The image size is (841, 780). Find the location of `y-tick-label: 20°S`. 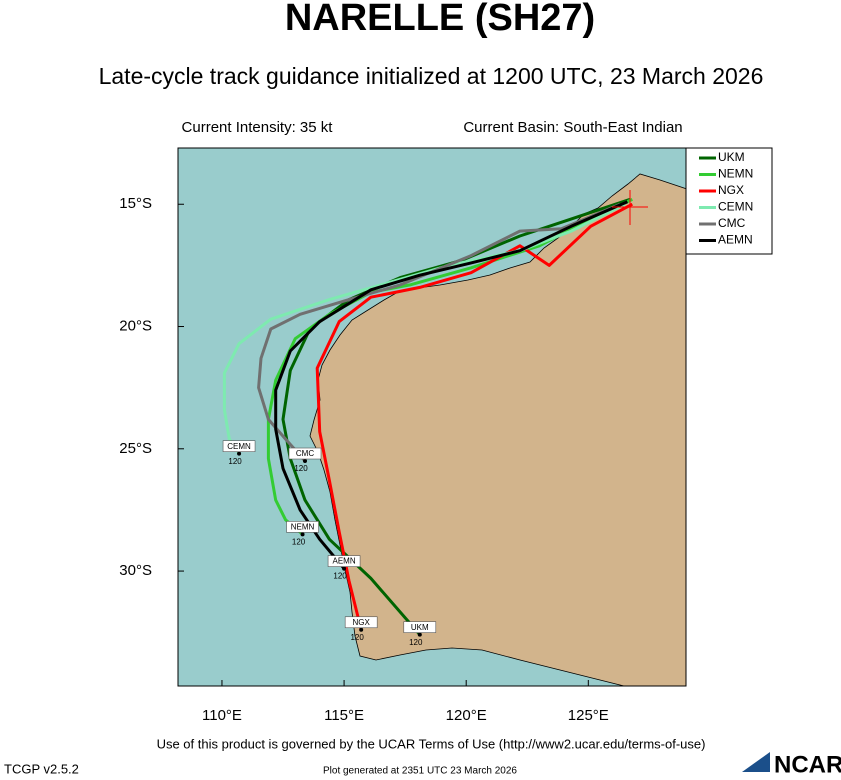

y-tick-label: 20°S is located at coordinates (135, 325).